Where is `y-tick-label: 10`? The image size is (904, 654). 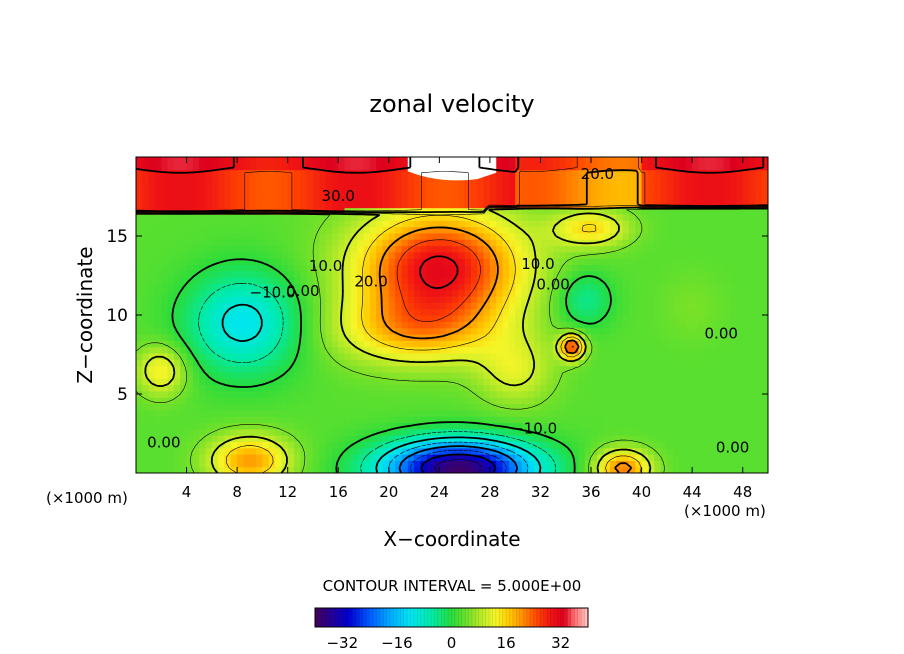 y-tick-label: 10 is located at coordinates (117, 316).